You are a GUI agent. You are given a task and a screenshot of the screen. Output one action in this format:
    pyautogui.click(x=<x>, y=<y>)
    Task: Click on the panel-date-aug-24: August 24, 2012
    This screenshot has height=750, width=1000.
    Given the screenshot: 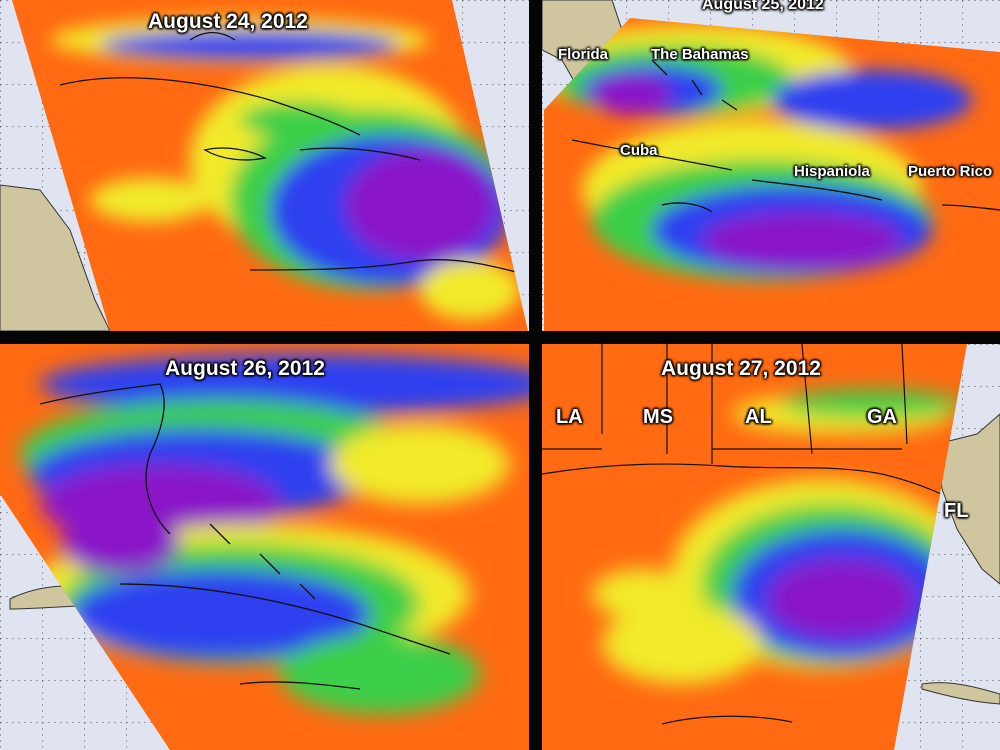 What is the action you would take?
    pyautogui.click(x=228, y=21)
    